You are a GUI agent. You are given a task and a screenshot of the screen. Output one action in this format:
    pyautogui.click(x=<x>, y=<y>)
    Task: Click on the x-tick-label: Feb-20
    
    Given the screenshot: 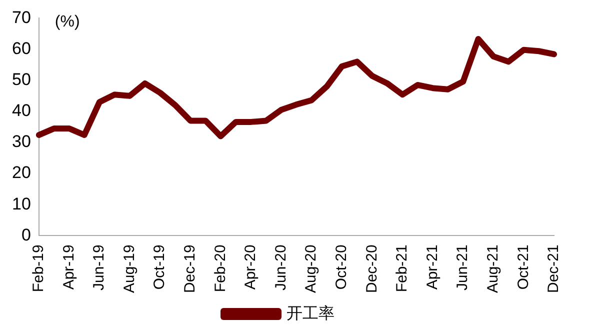 What is the action you would take?
    pyautogui.click(x=220, y=268)
    